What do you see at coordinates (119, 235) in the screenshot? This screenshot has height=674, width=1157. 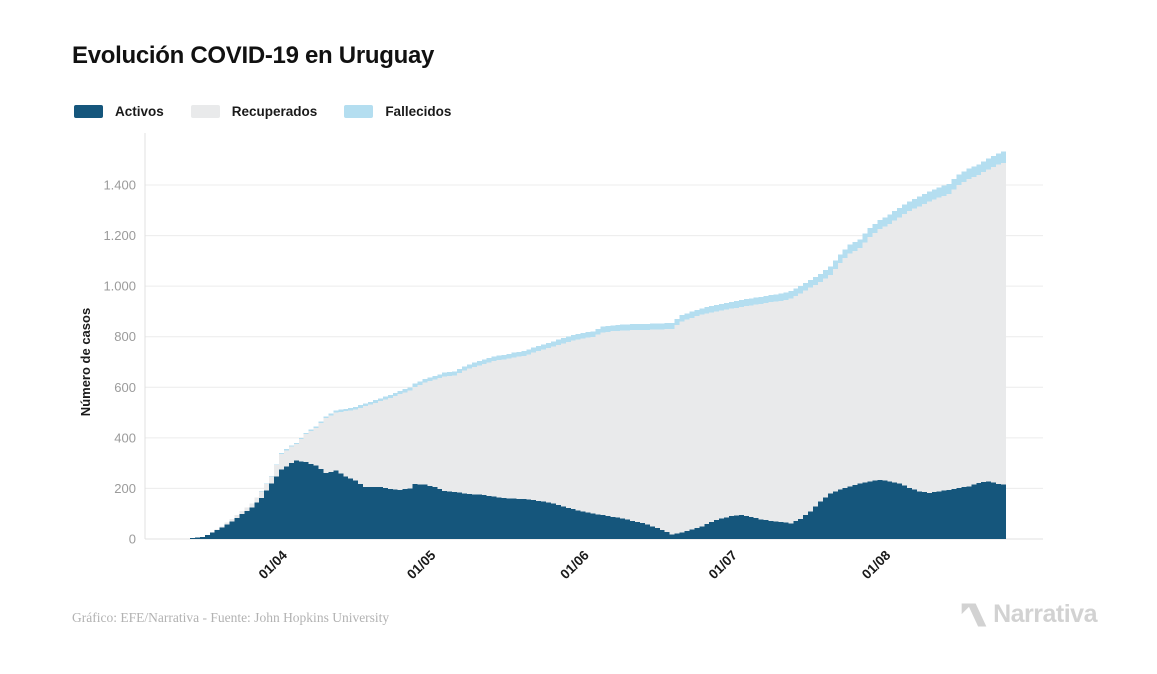 I see `y-tick-label: 1.200` at bounding box center [119, 235].